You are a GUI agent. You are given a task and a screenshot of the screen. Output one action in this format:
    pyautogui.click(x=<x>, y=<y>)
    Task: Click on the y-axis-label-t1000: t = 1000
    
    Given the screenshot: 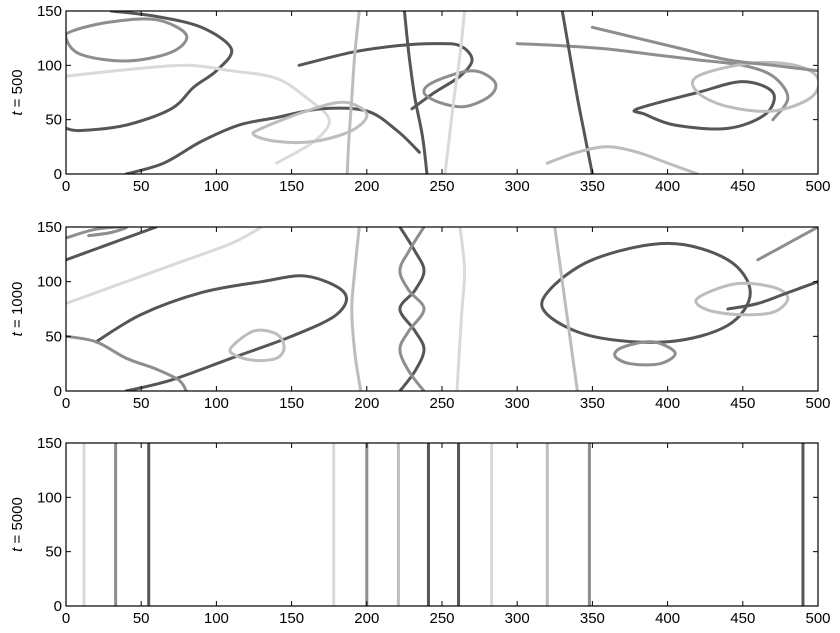 What is the action you would take?
    pyautogui.click(x=17, y=309)
    